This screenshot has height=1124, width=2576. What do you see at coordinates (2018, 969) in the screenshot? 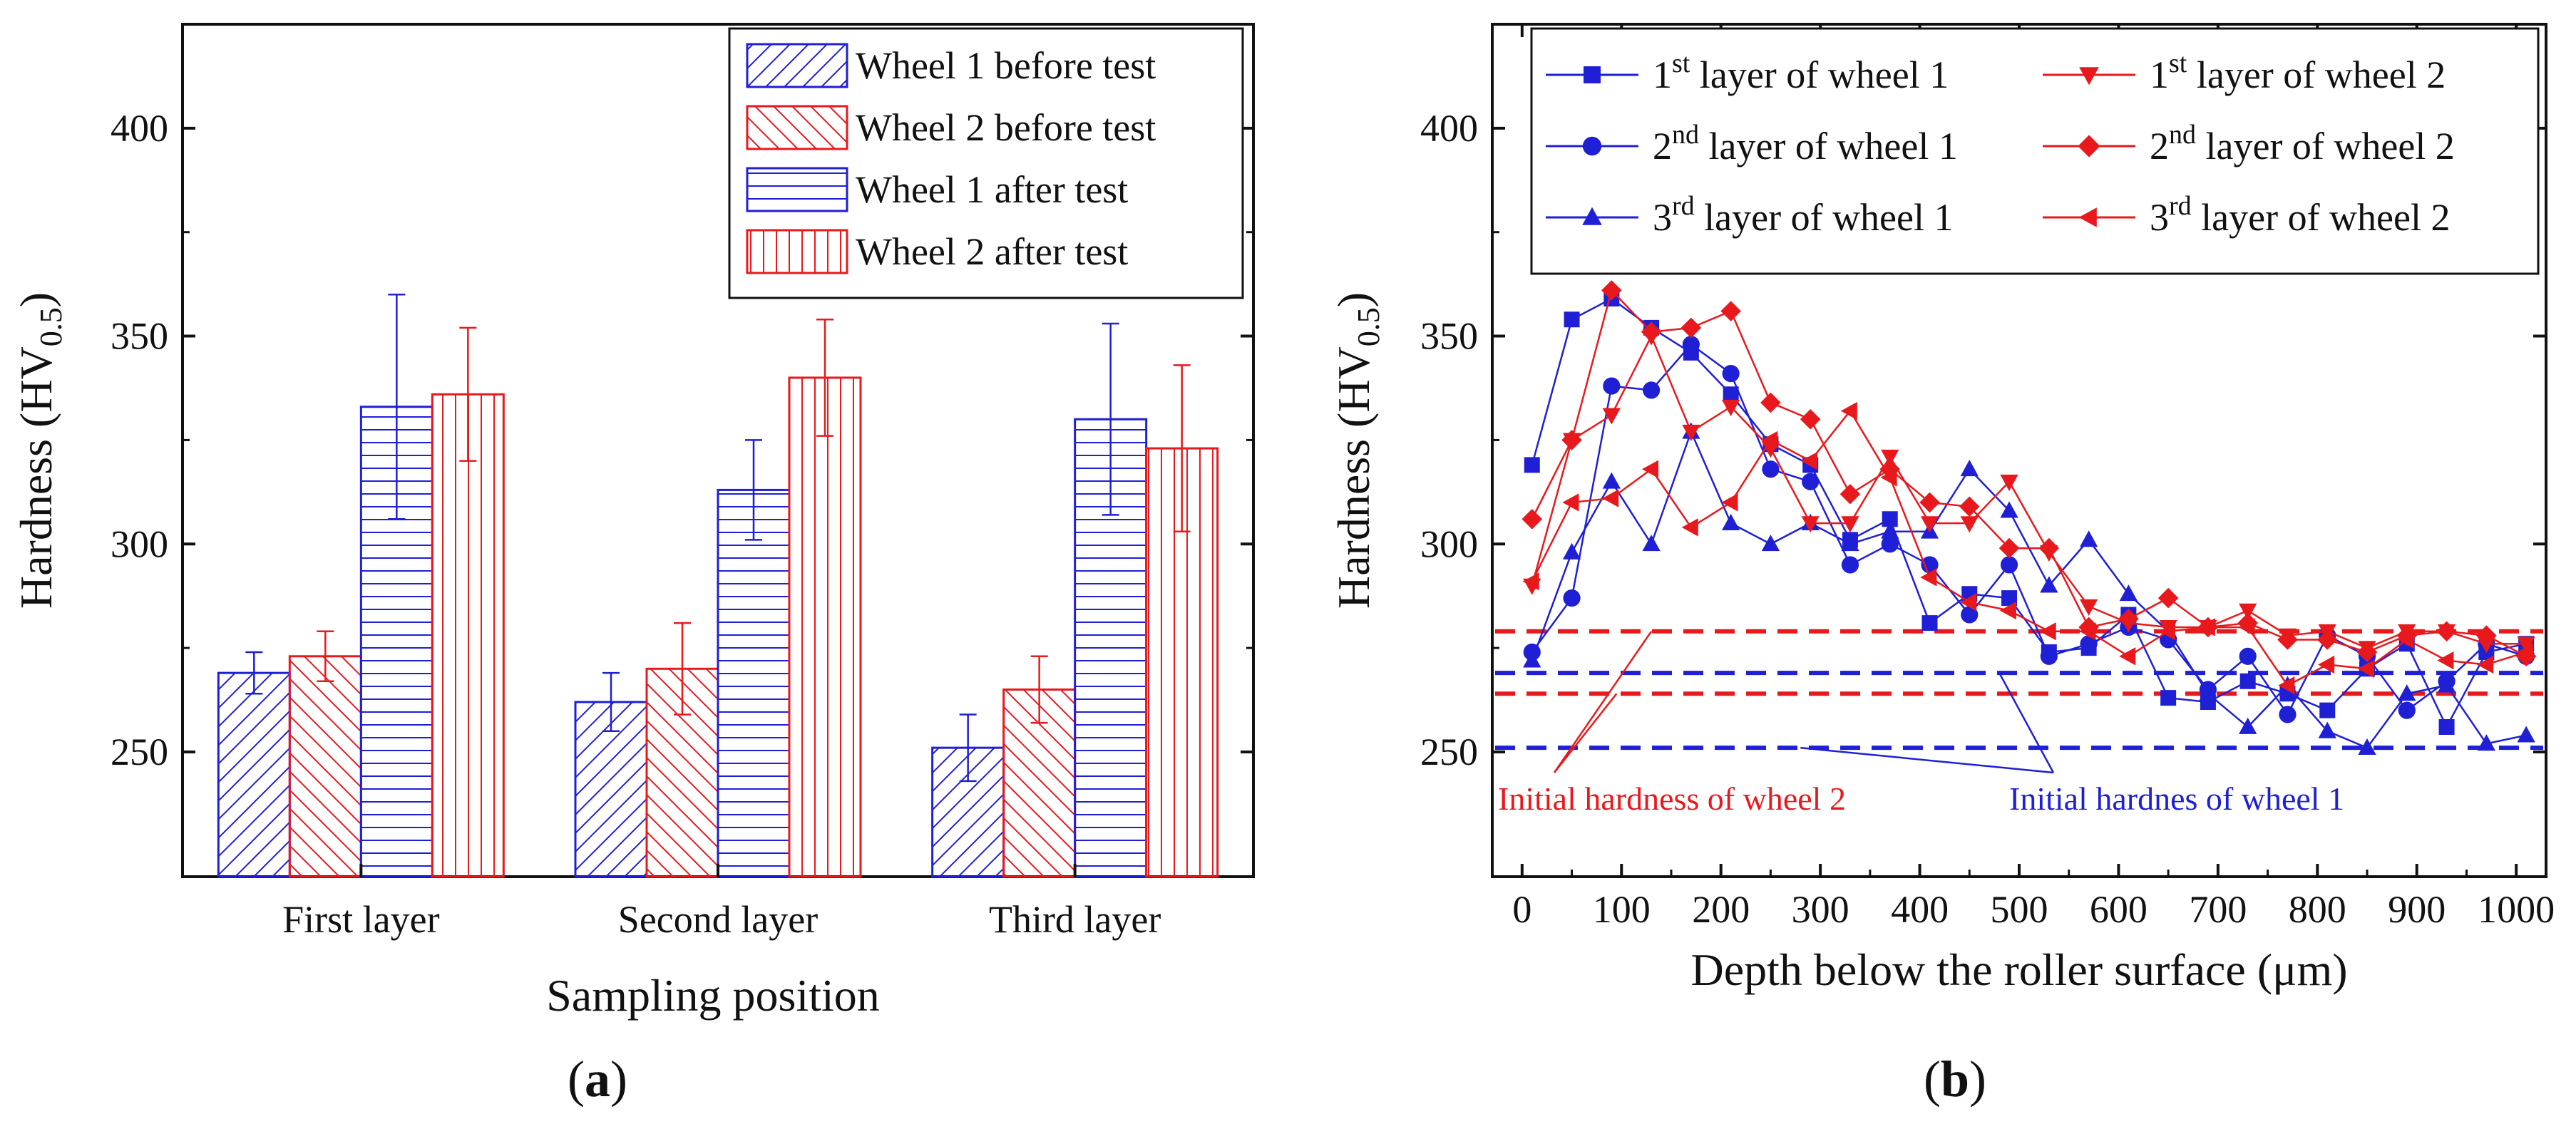
I see `x-axis-label-b: Depth below the roller surface (μm)` at bounding box center [2018, 969].